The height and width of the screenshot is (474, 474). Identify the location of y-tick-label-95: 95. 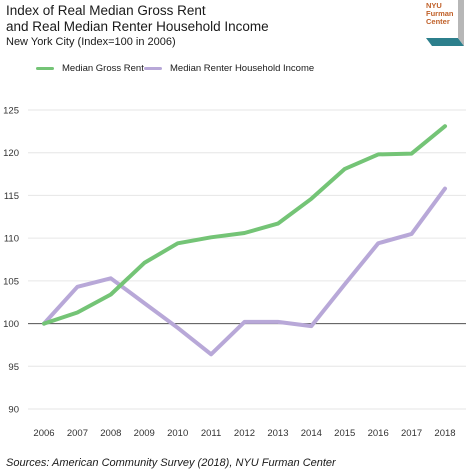
(13, 367).